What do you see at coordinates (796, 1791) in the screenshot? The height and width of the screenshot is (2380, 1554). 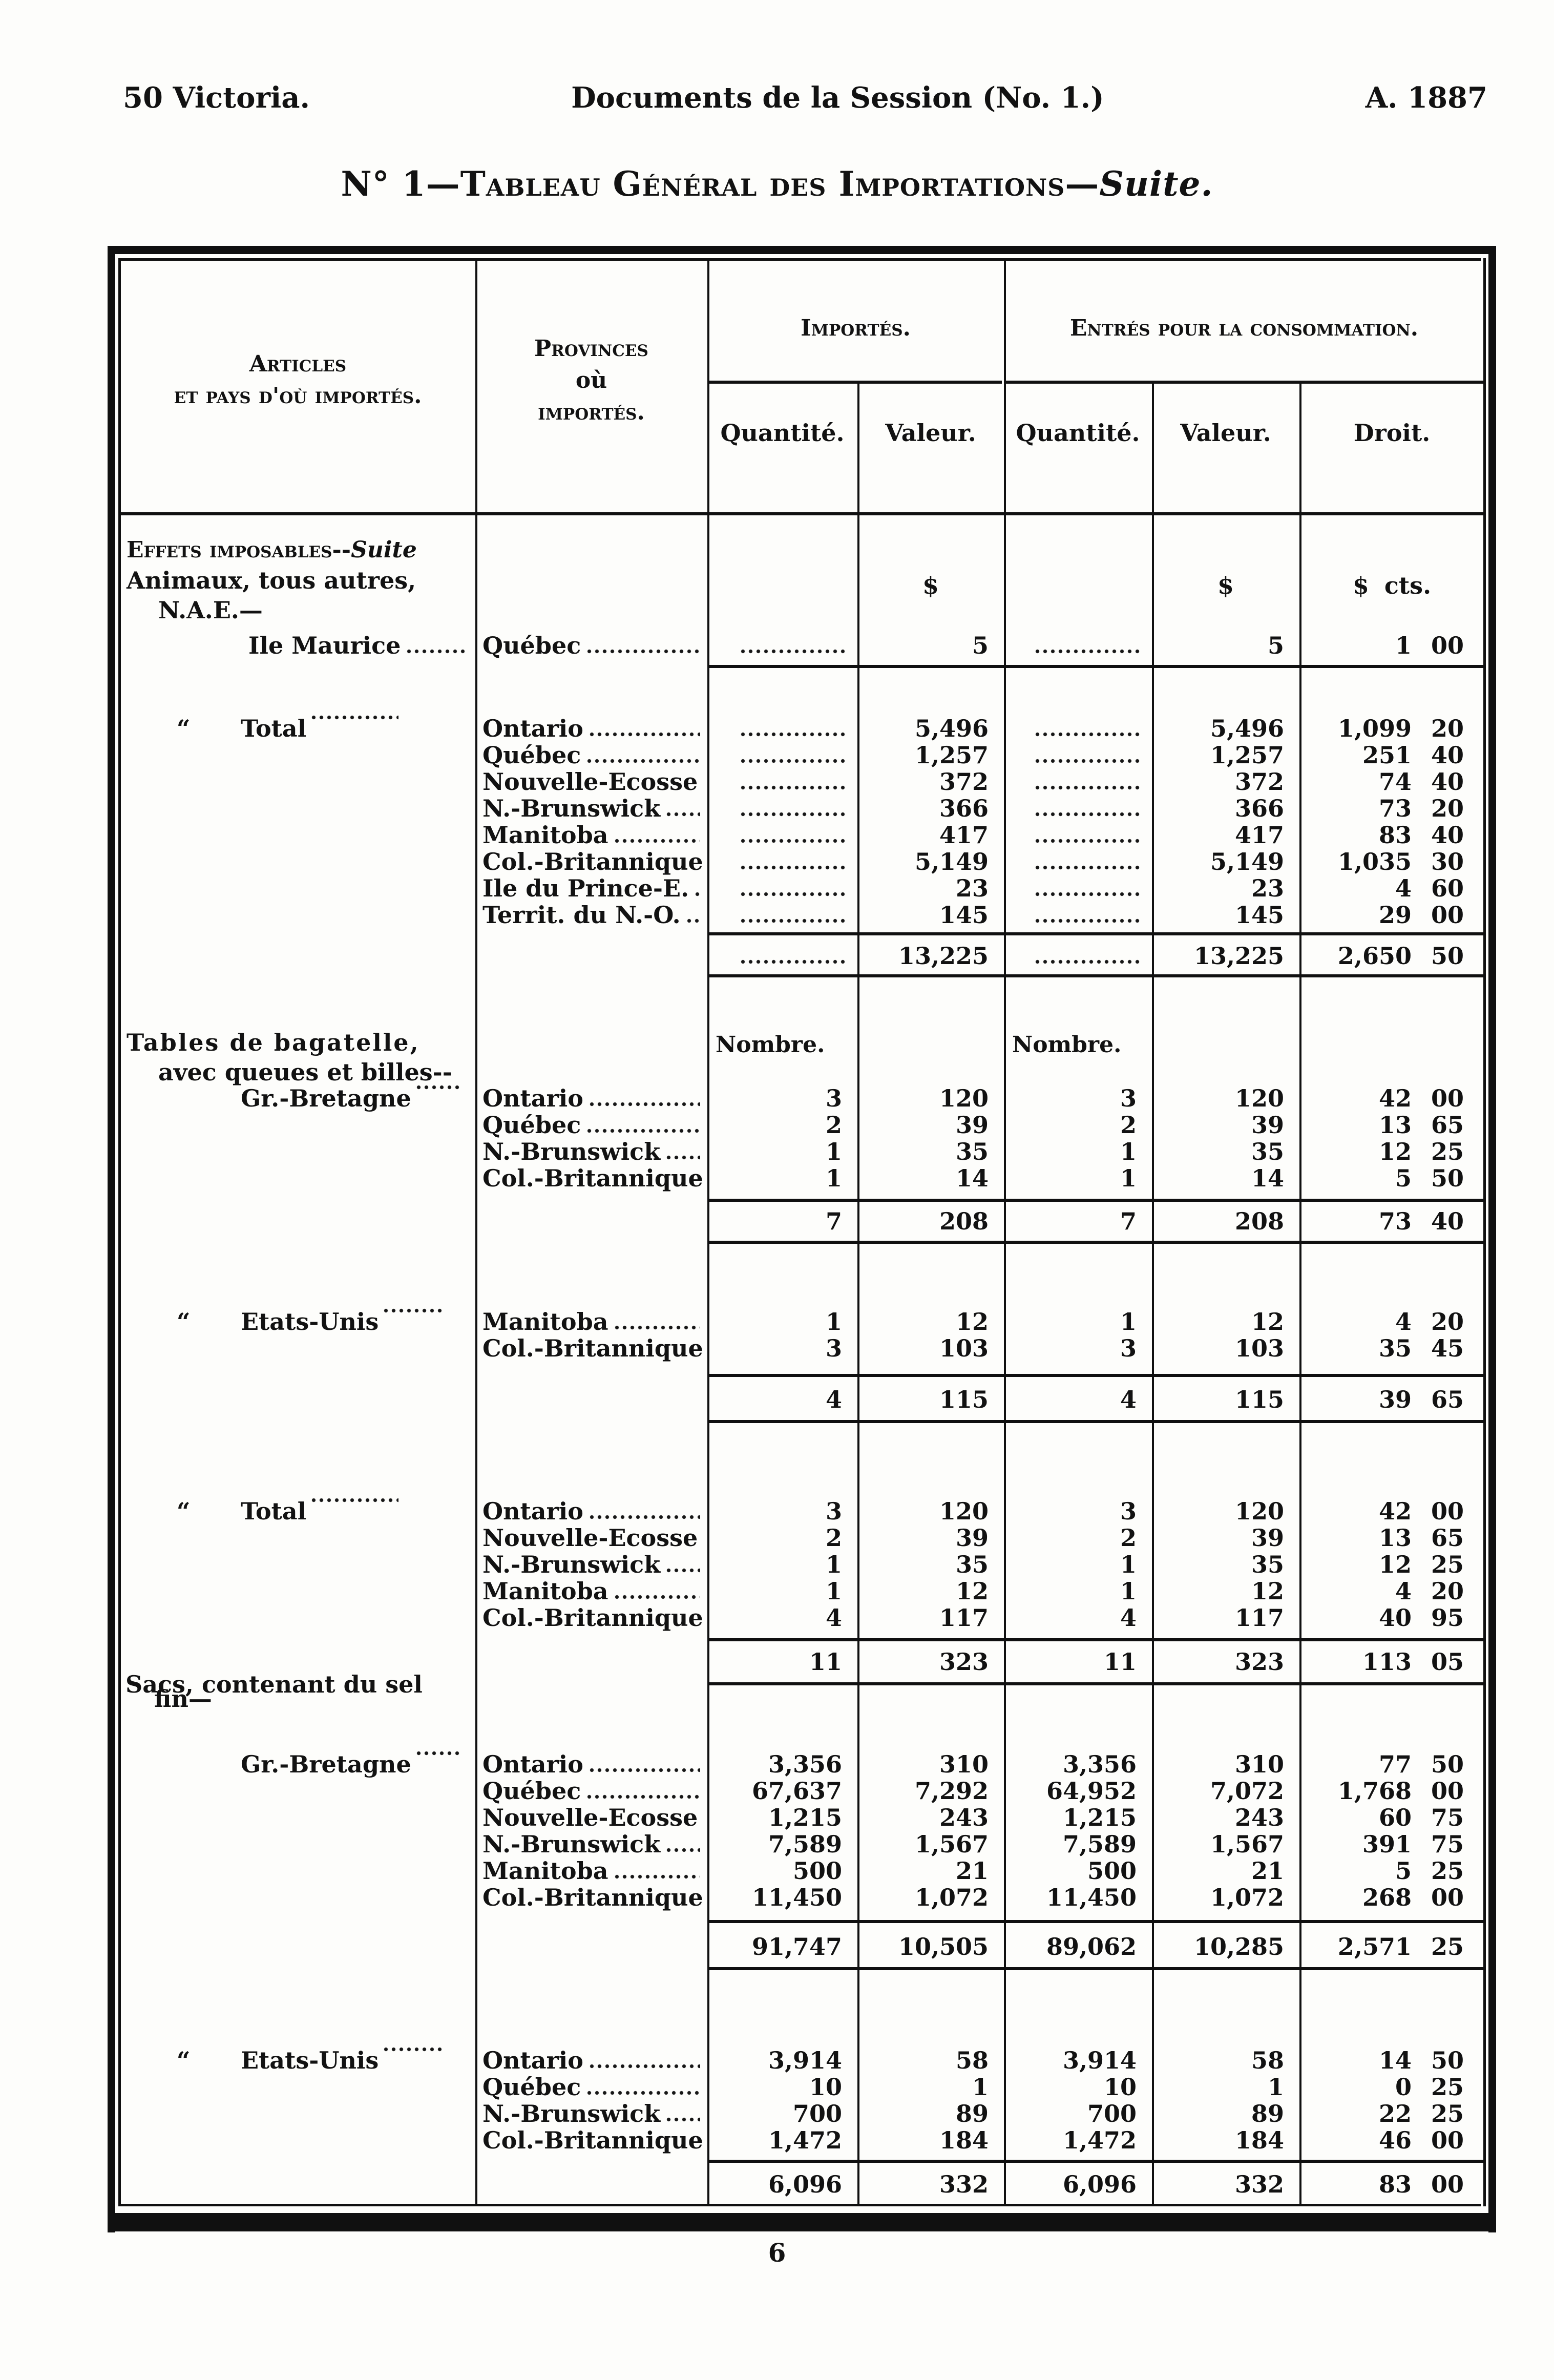 I see `value: 67,637` at bounding box center [796, 1791].